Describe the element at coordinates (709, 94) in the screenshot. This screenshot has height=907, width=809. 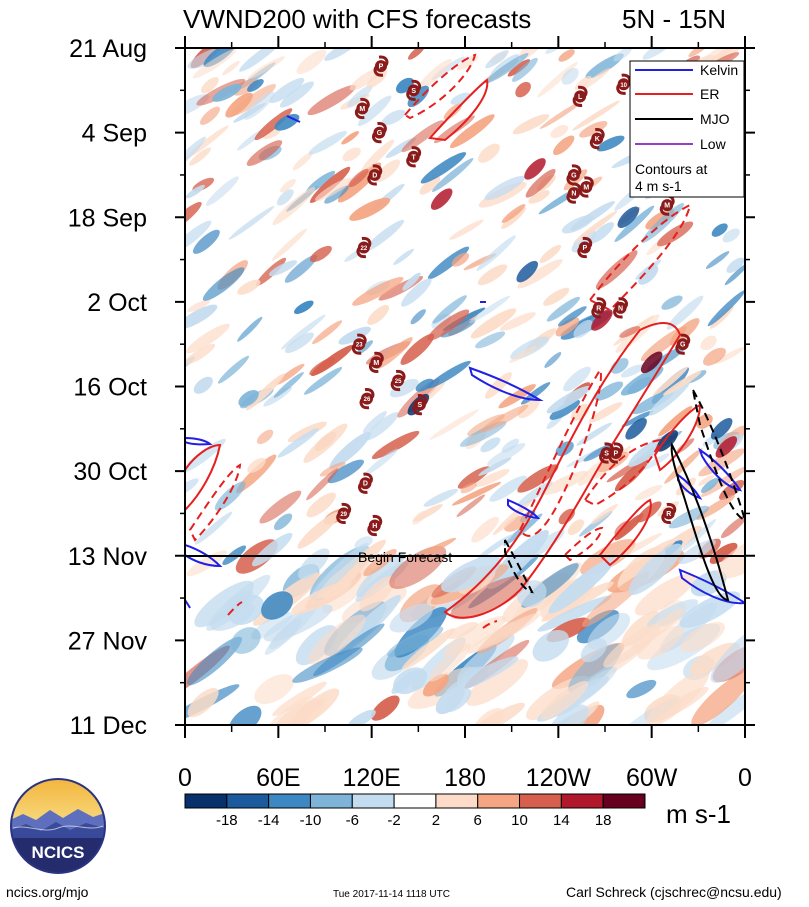
I see `legend-label-er: ER` at that location.